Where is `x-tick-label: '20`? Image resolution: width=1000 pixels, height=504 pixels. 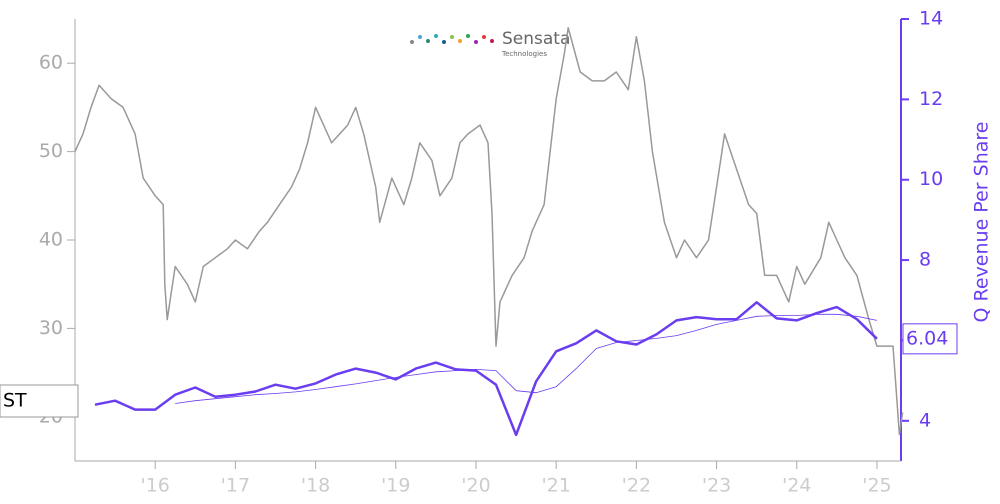 x-tick-label: '20 is located at coordinates (475, 486).